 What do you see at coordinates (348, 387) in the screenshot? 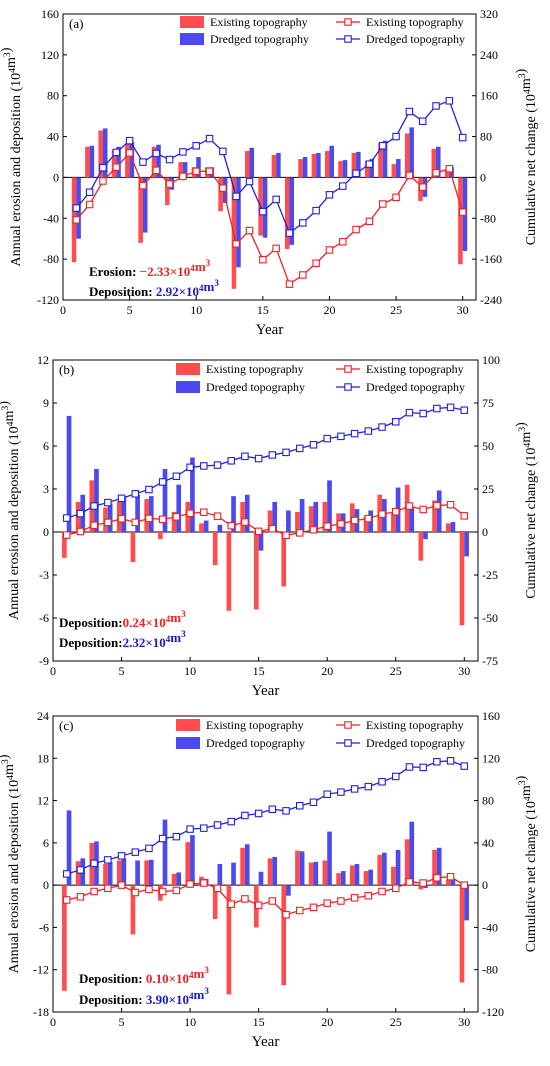
I see `legend-line-dredged-swatch-marker` at bounding box center [348, 387].